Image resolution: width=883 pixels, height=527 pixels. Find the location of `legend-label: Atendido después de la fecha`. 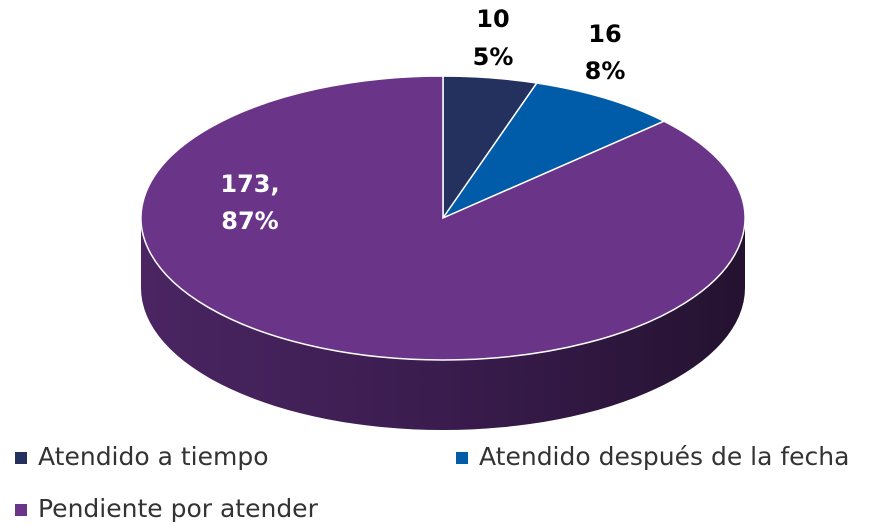

legend-label: Atendido después de la fecha is located at coordinates (664, 456).